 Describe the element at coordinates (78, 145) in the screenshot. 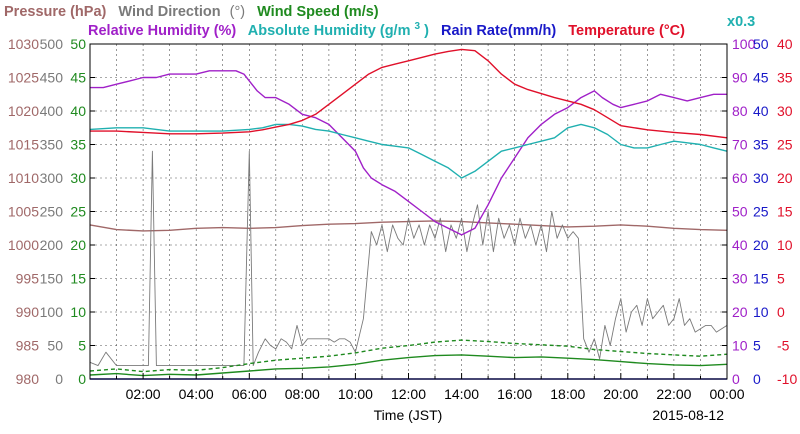

I see `y-tick-wind-speed: 35` at that location.